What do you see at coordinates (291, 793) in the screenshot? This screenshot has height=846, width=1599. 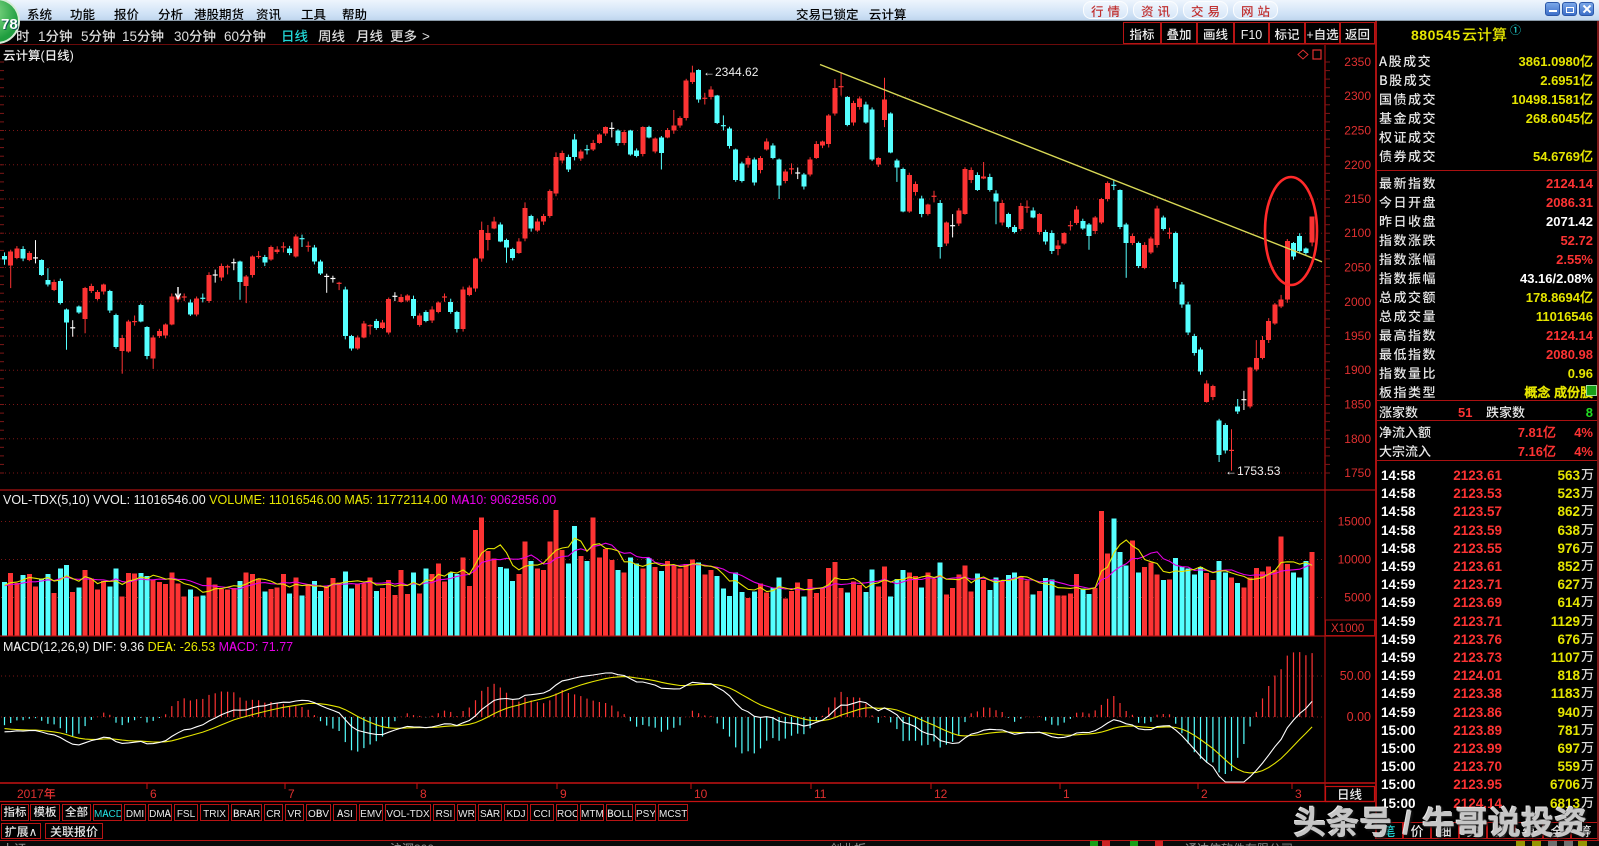 I see `svg-text: 7` at bounding box center [291, 793].